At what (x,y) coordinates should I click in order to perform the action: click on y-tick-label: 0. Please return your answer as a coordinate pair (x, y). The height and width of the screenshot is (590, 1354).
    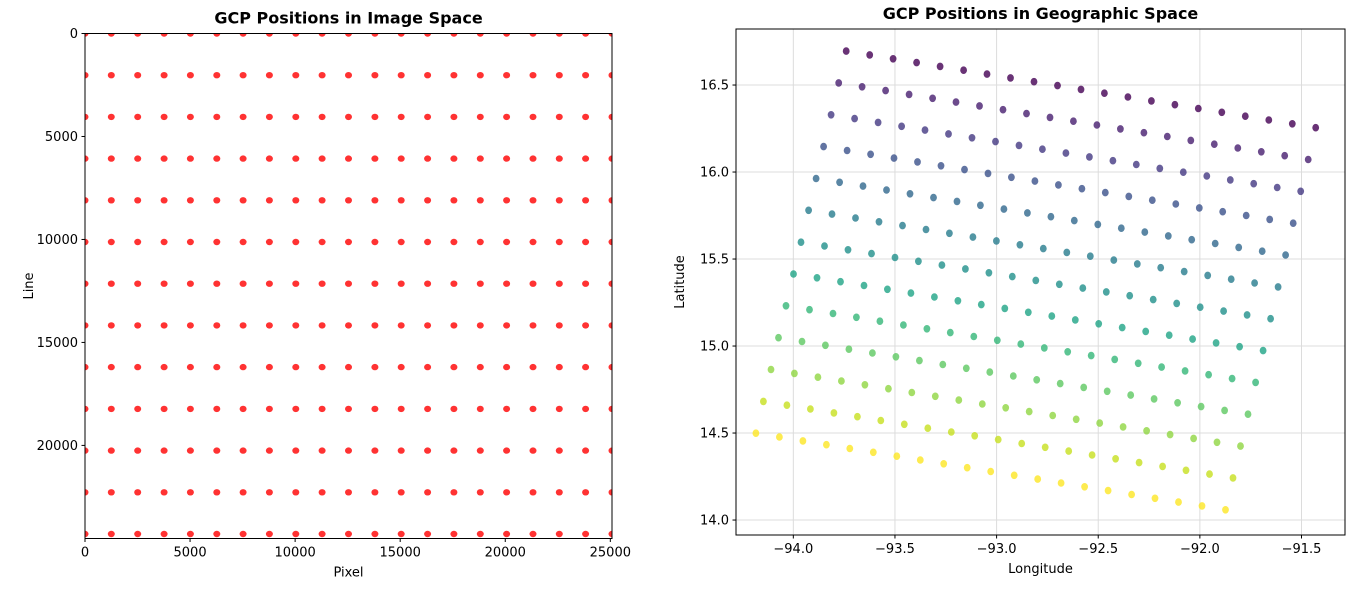
    Looking at the image, I should click on (74, 34).